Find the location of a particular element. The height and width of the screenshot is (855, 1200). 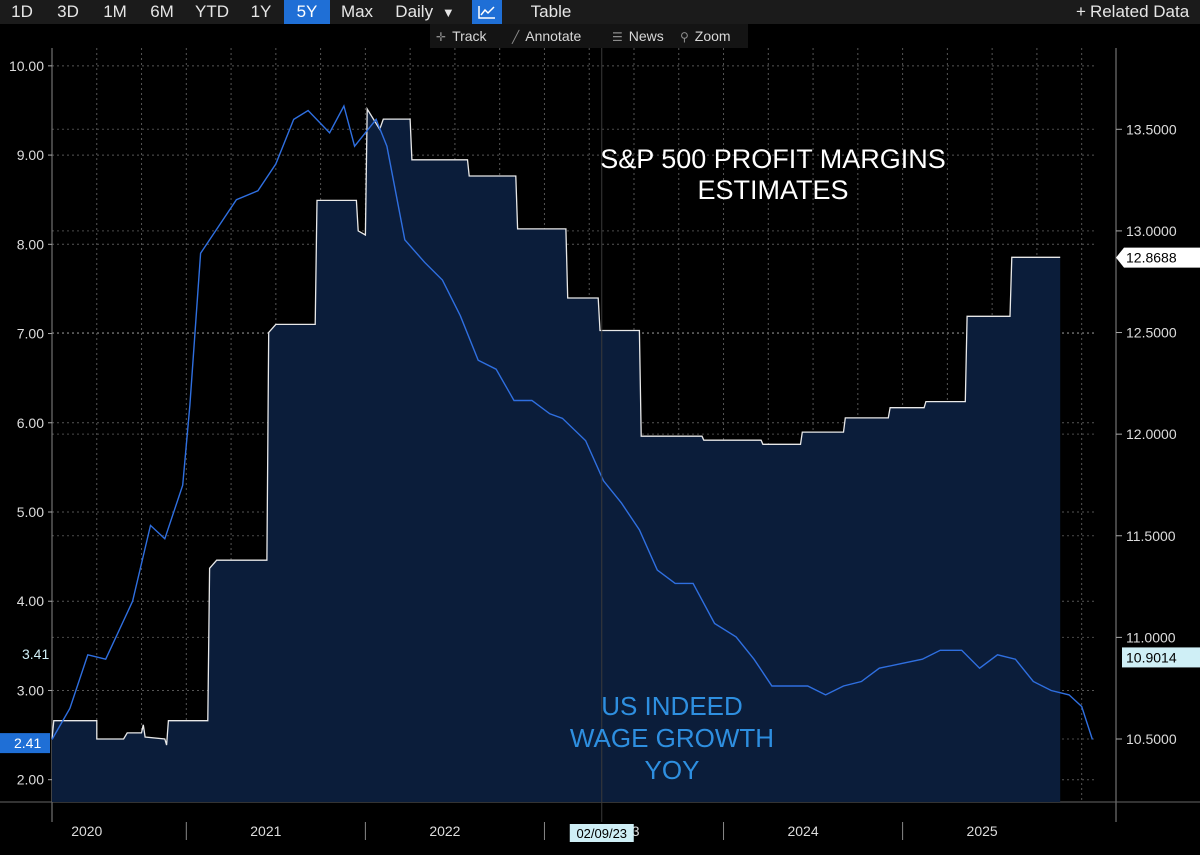

range-1m-button: 1M is located at coordinates (115, 11).